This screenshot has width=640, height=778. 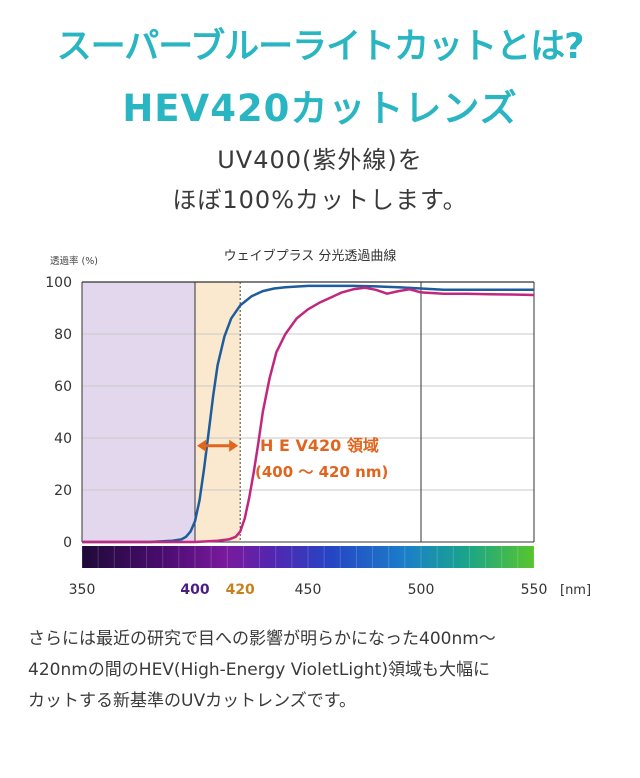 What do you see at coordinates (234, 445) in the screenshot?
I see `hev-arrow-head-right` at bounding box center [234, 445].